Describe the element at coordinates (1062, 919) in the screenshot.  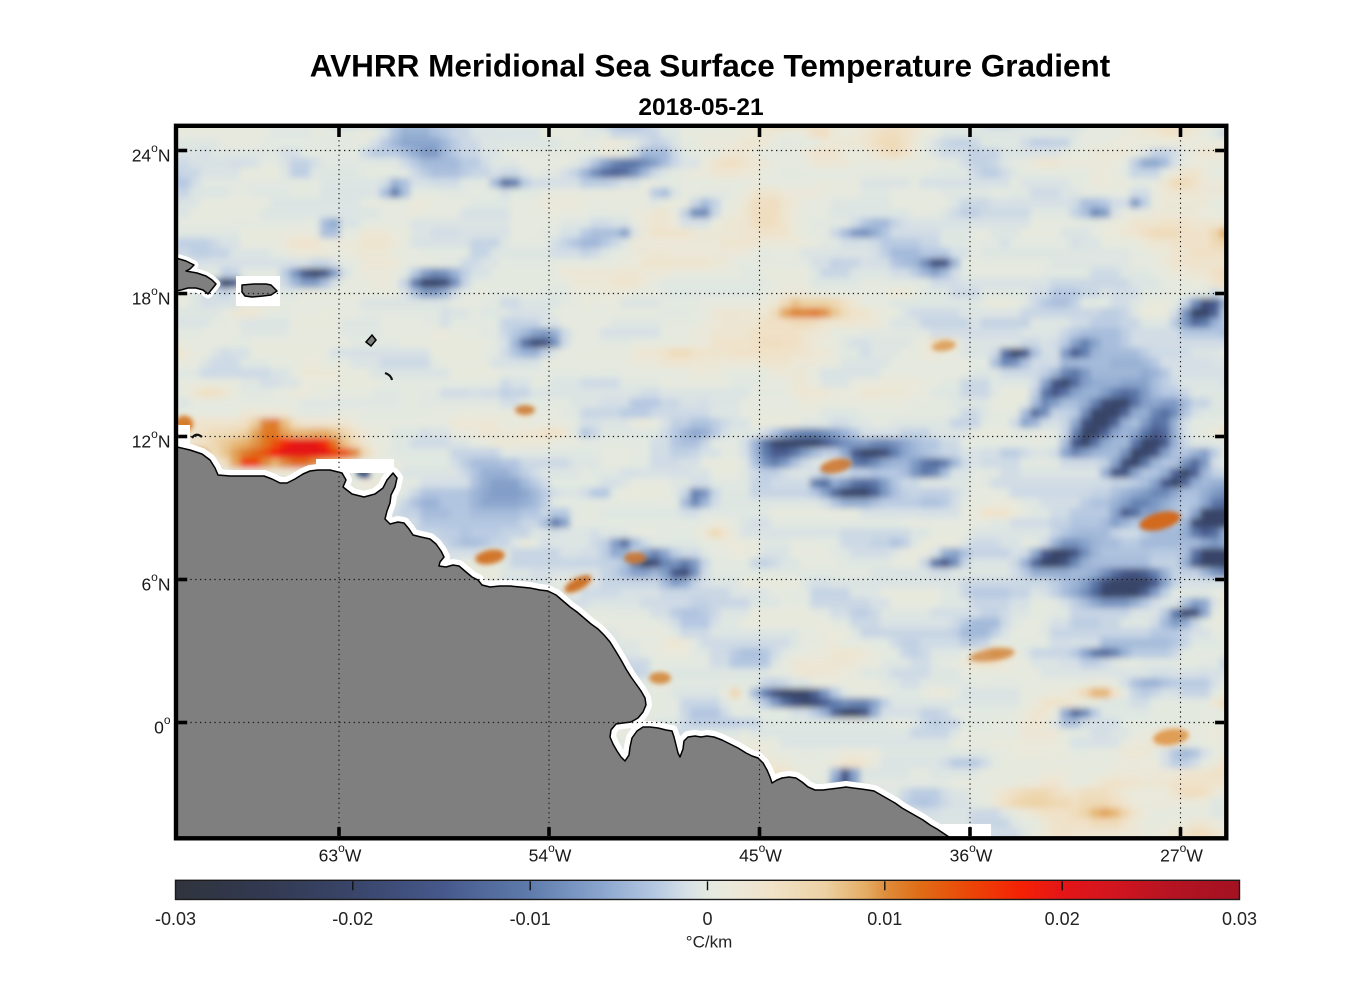
I see `svg-text: 0.02` at that location.